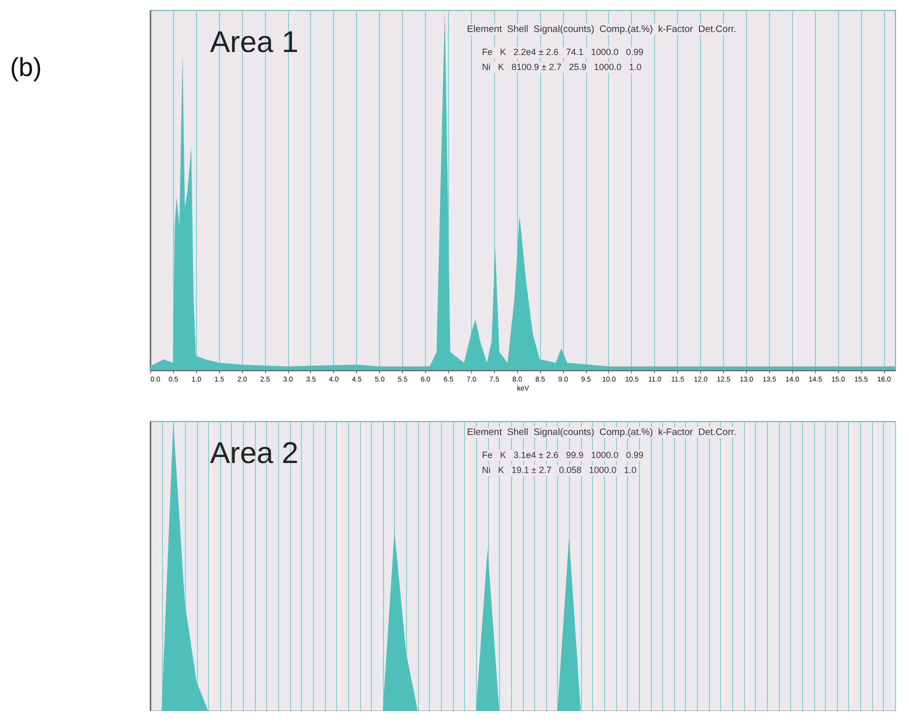  I want to click on annotation: Ni K 19.1 ± 2.7 0.058 1000.0 1.0, so click(559, 470).